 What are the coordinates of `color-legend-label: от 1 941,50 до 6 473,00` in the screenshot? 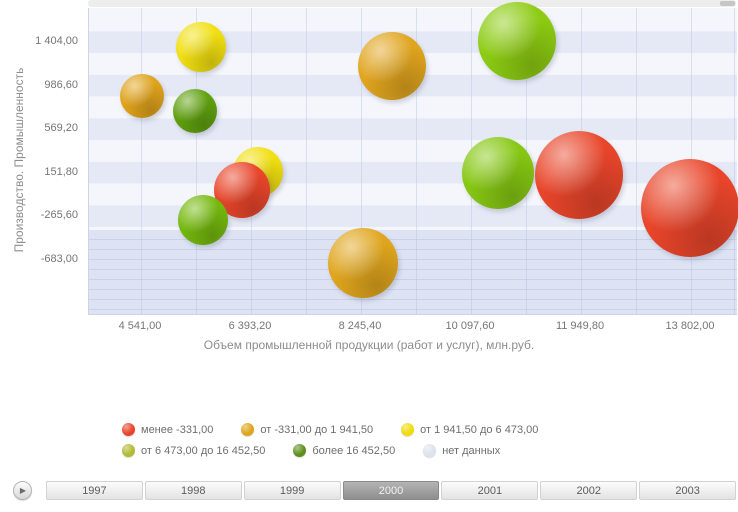 It's located at (479, 429).